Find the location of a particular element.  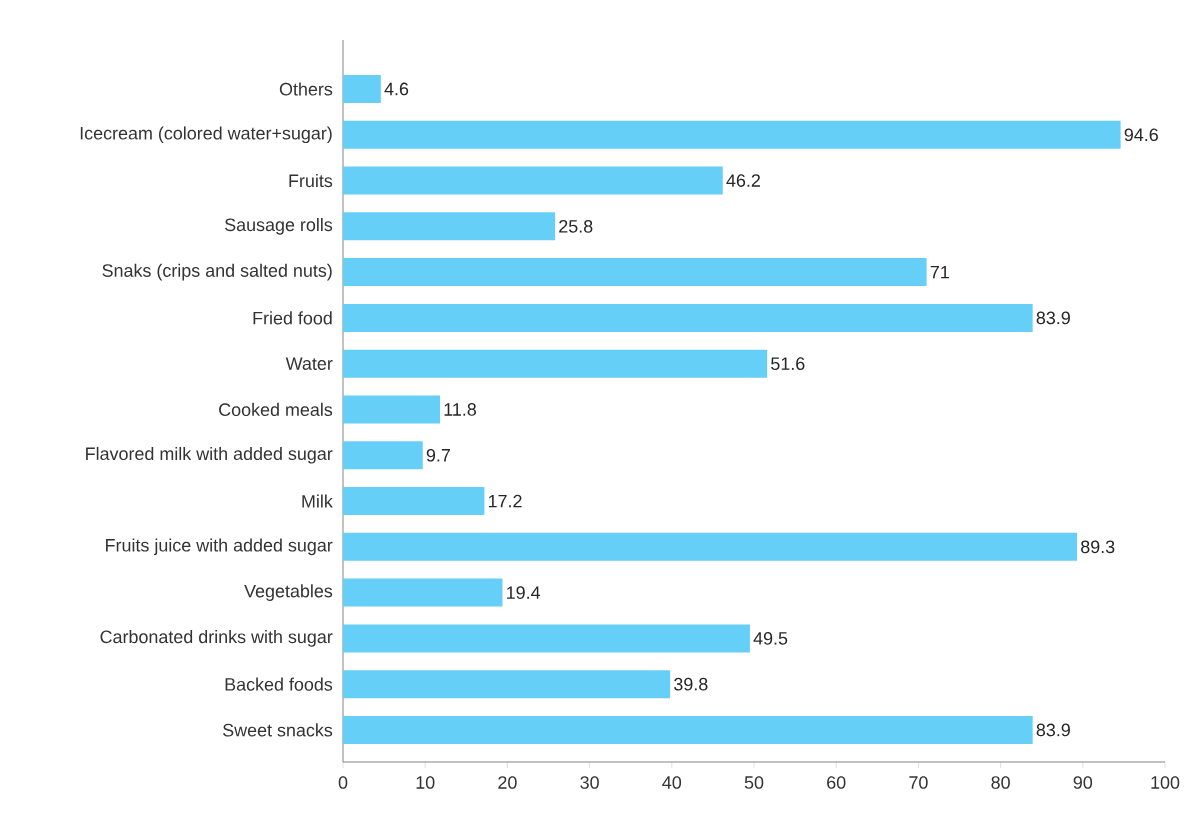

y-tick-label: Flavored milk with added sugar is located at coordinates (209, 455).